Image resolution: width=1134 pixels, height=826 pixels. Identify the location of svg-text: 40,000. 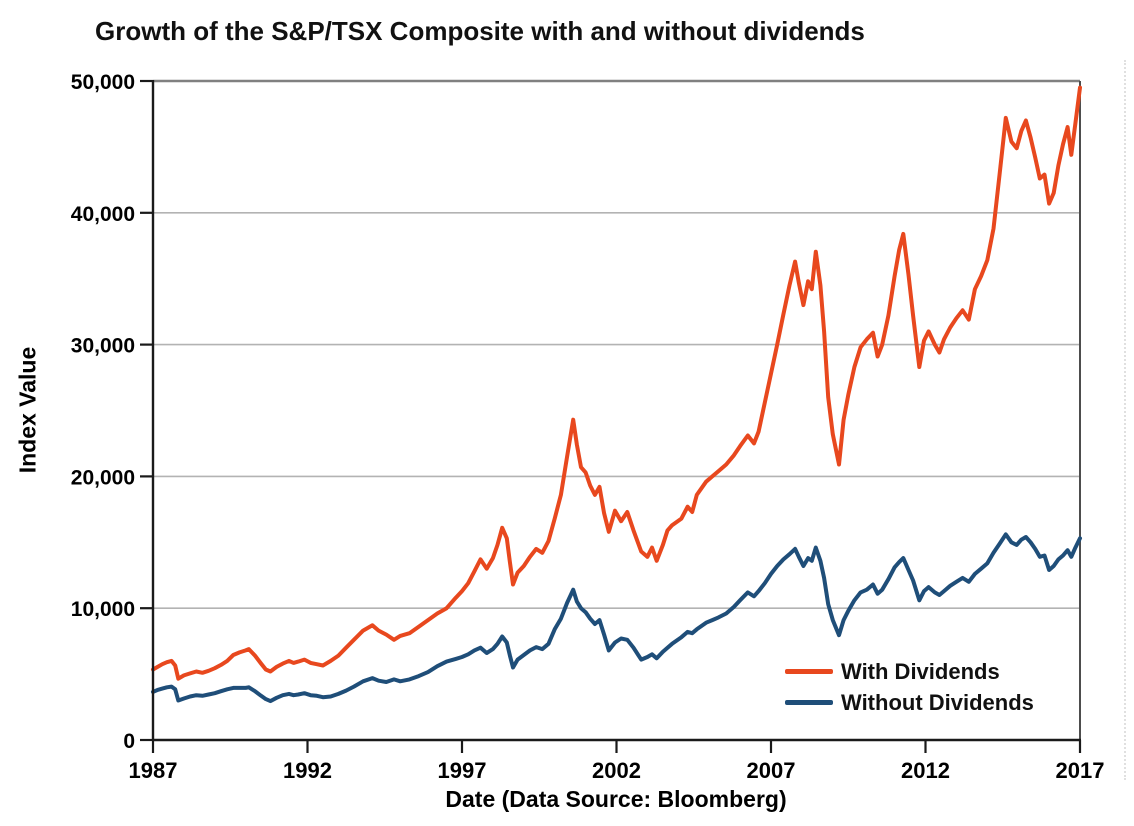
(103, 214).